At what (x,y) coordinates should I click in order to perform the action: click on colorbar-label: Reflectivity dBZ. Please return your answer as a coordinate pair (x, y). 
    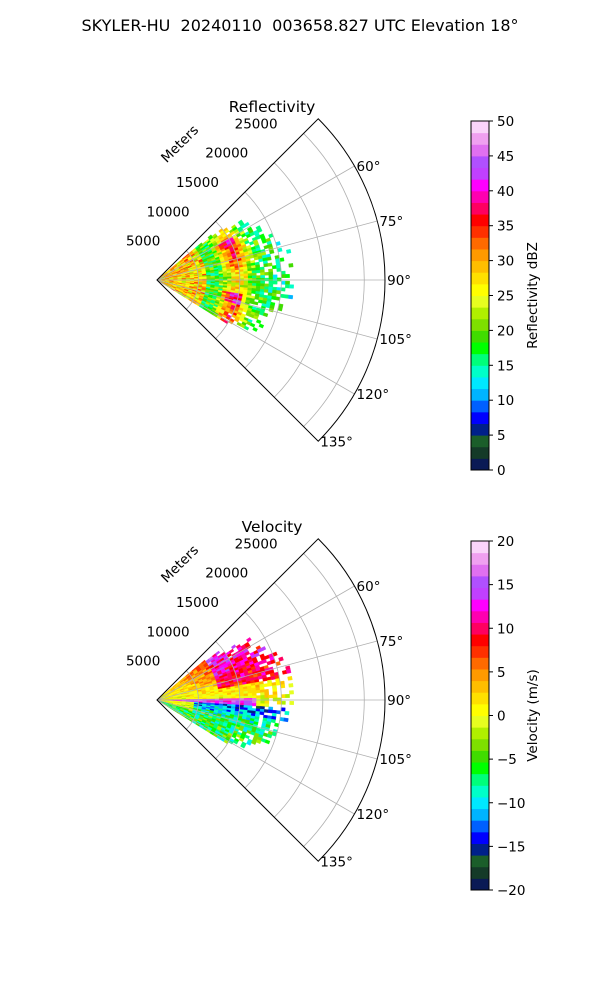
    Looking at the image, I should click on (533, 295).